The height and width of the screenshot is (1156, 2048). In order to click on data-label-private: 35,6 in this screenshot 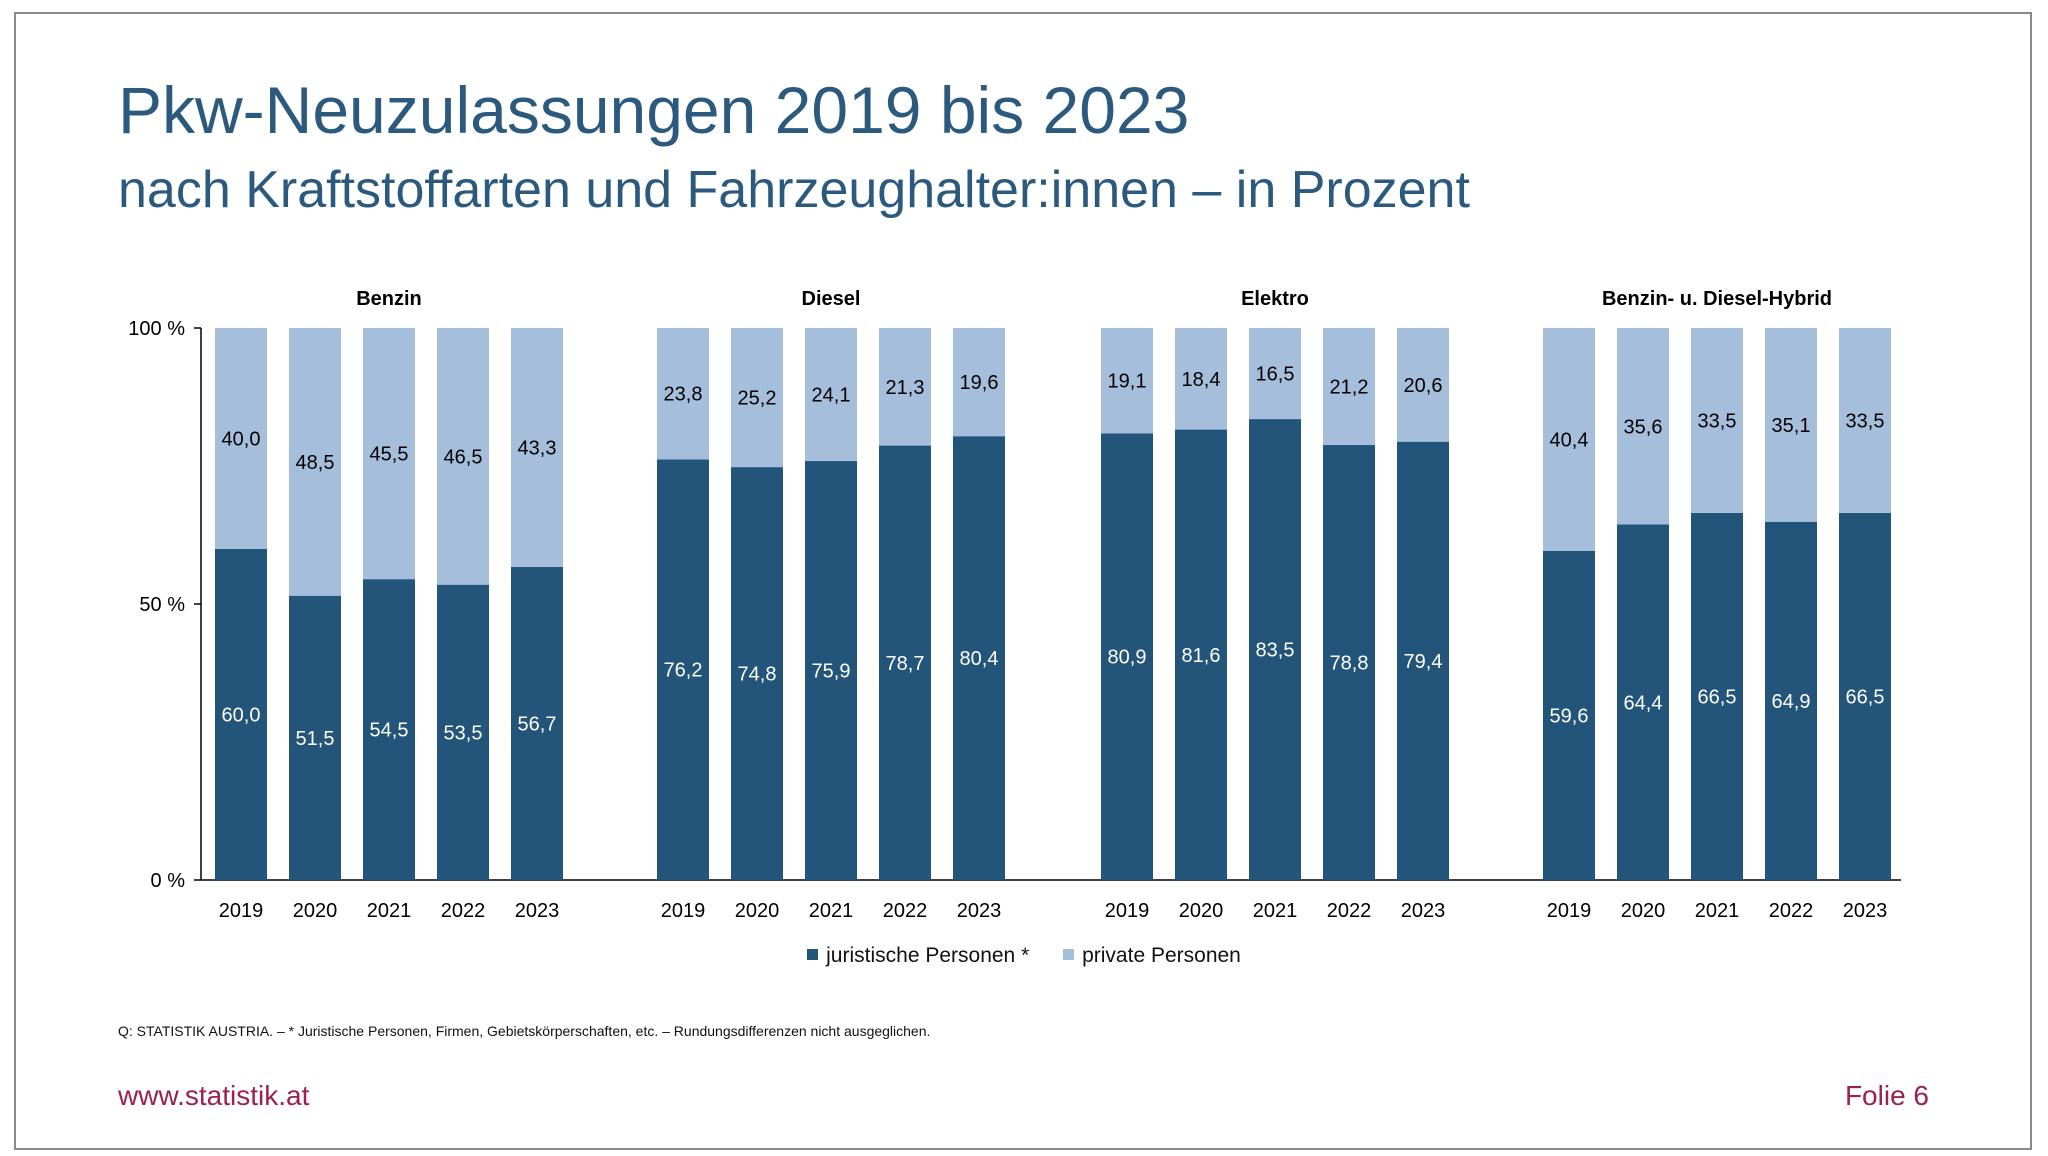, I will do `click(1643, 427)`.